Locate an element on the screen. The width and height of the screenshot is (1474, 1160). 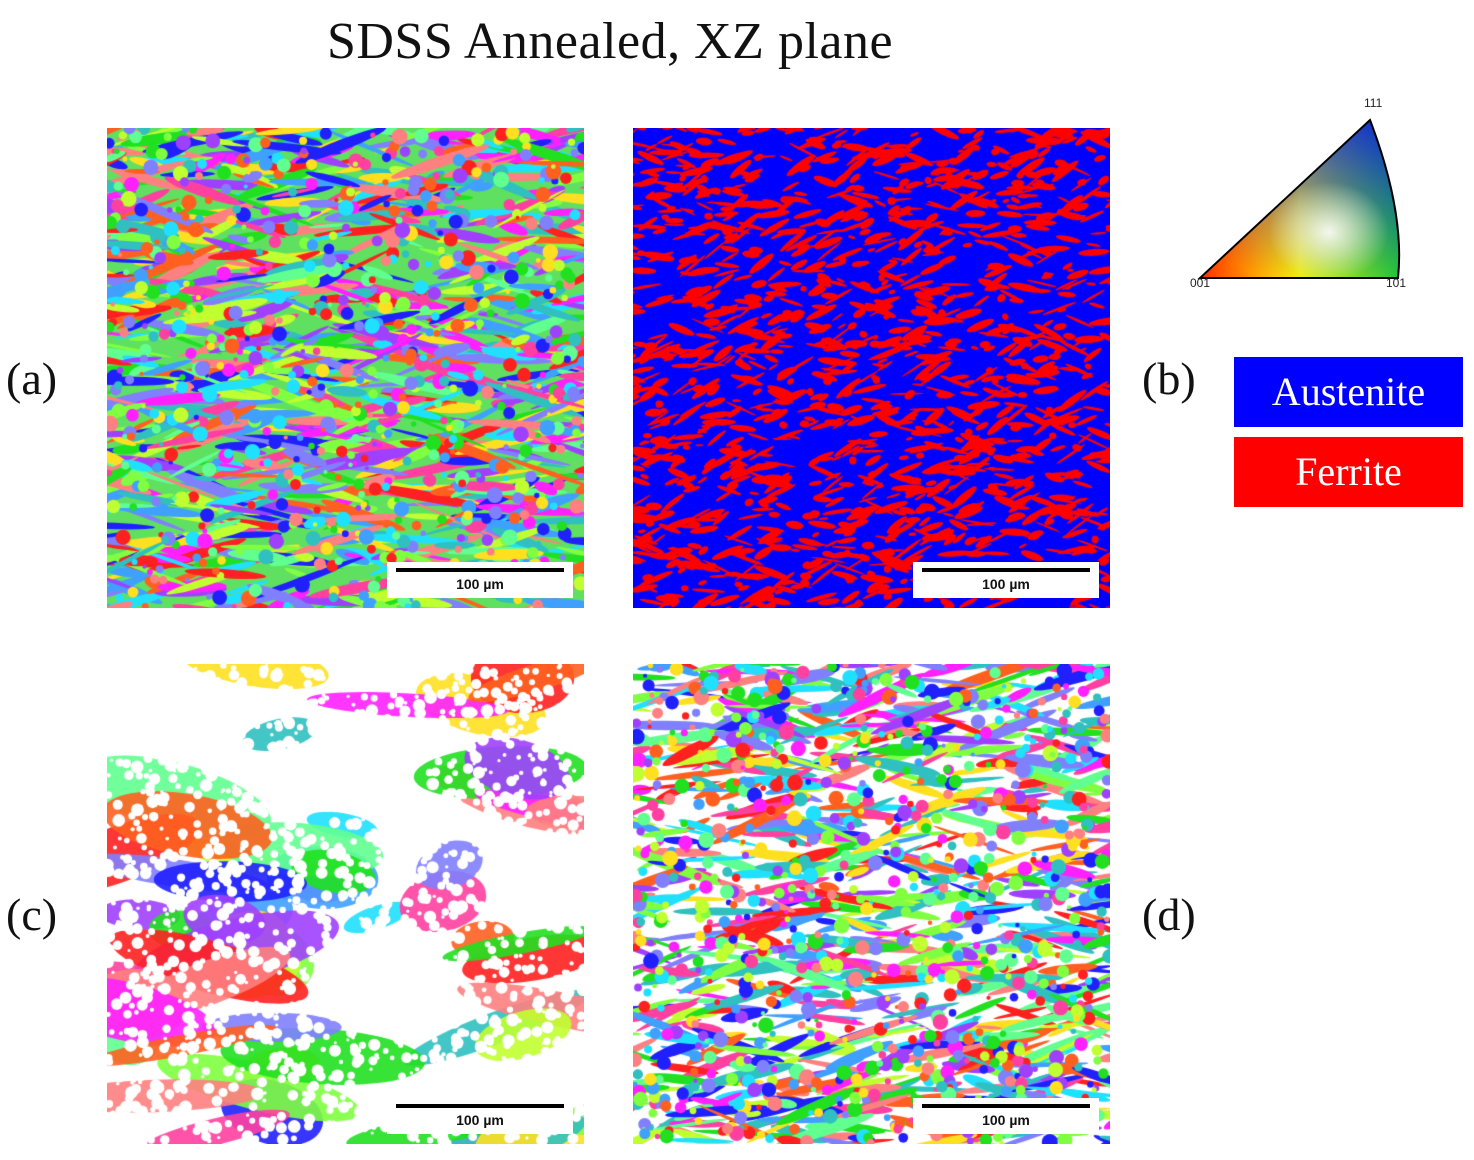
panel-label-b: (b) is located at coordinates (1169, 378).